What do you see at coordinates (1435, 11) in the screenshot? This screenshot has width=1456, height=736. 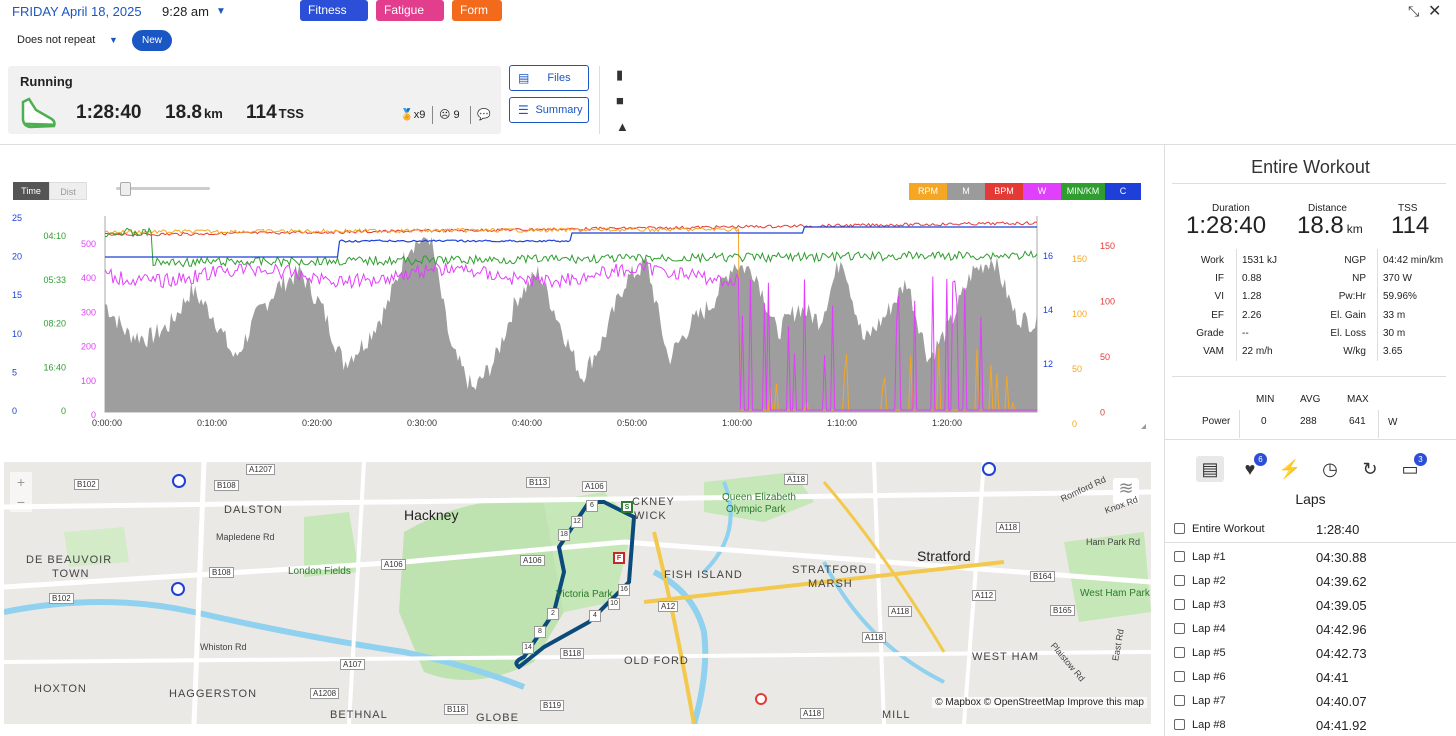 I see `close-icon: ✕` at bounding box center [1435, 11].